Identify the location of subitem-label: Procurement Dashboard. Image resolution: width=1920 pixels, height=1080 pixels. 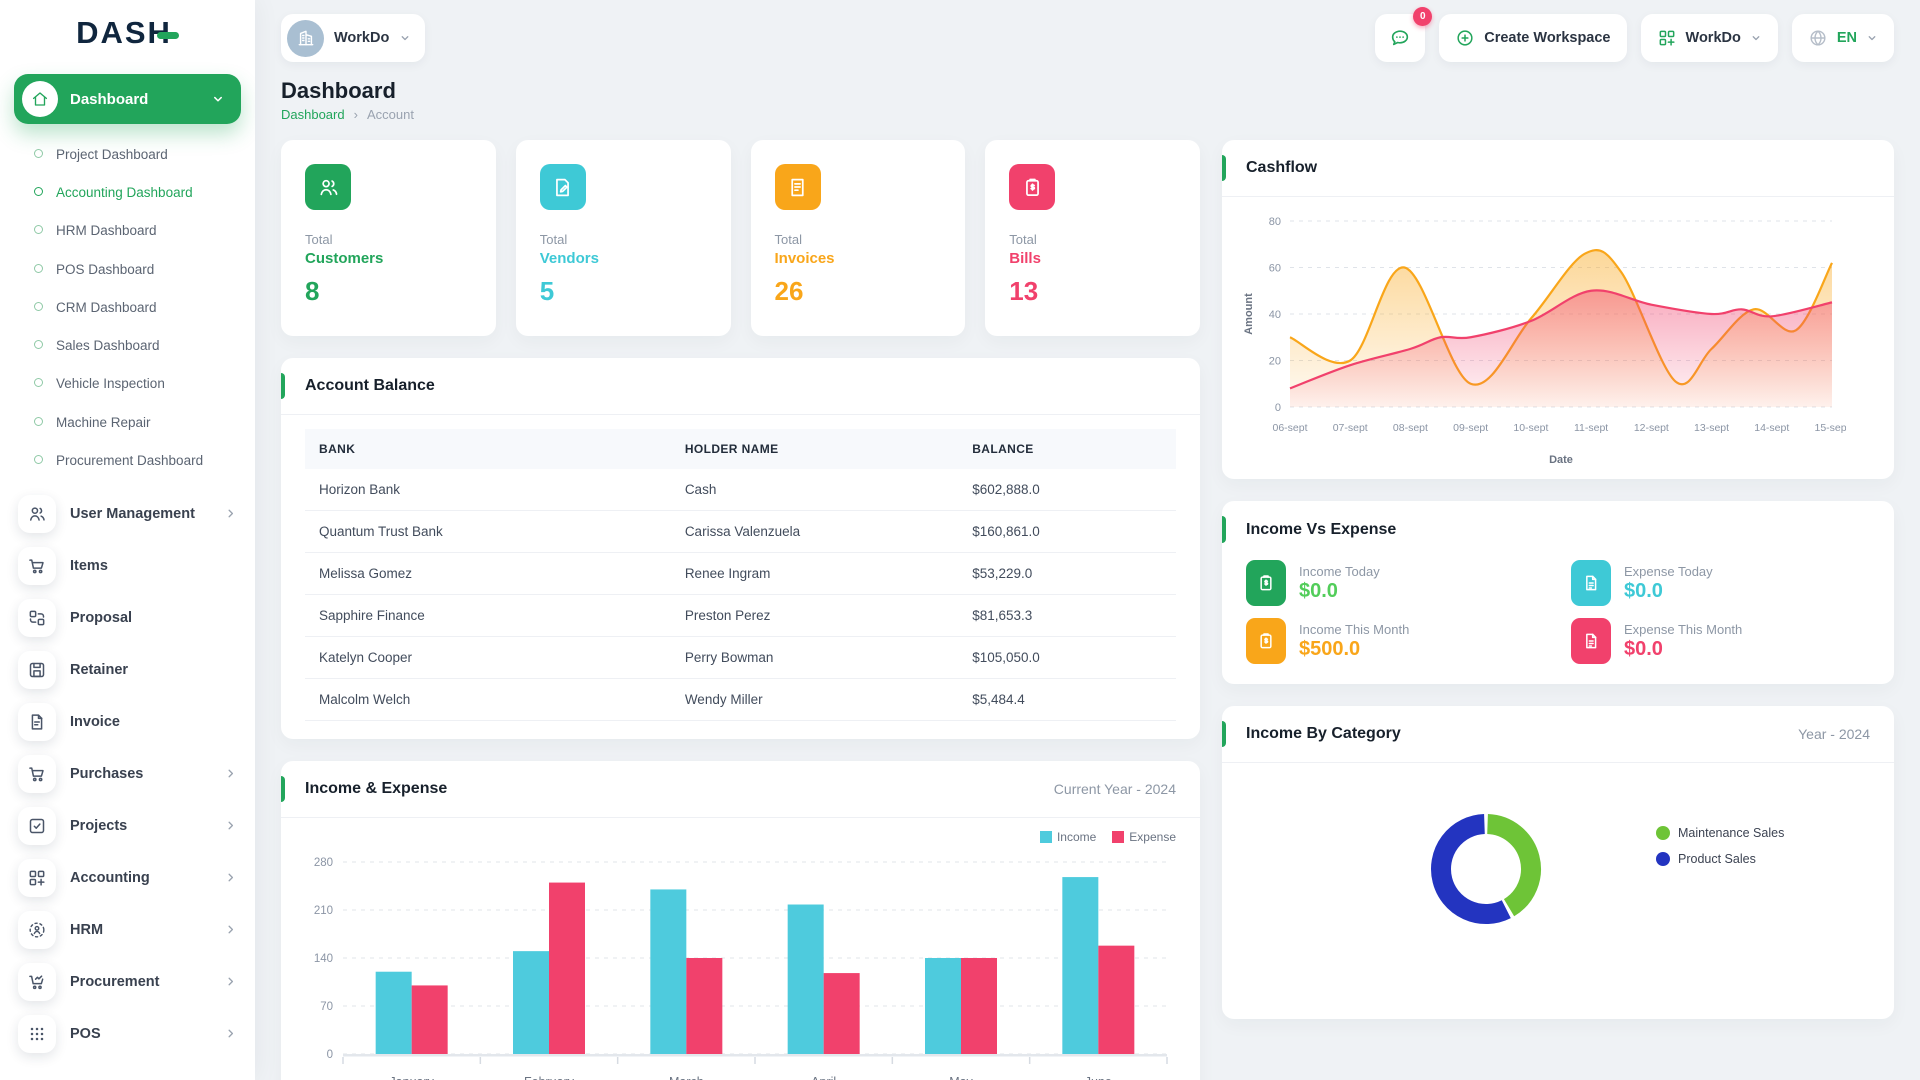
(130, 460).